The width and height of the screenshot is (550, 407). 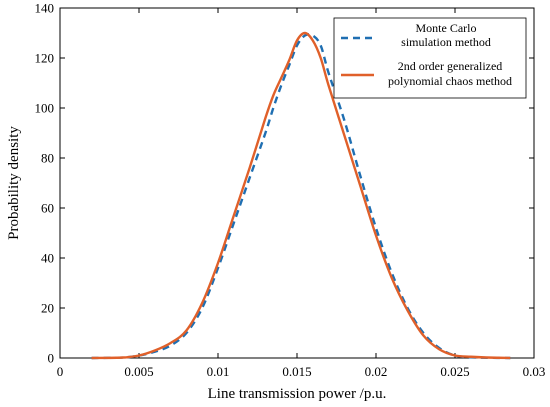 I want to click on legend-box, so click(x=430, y=58).